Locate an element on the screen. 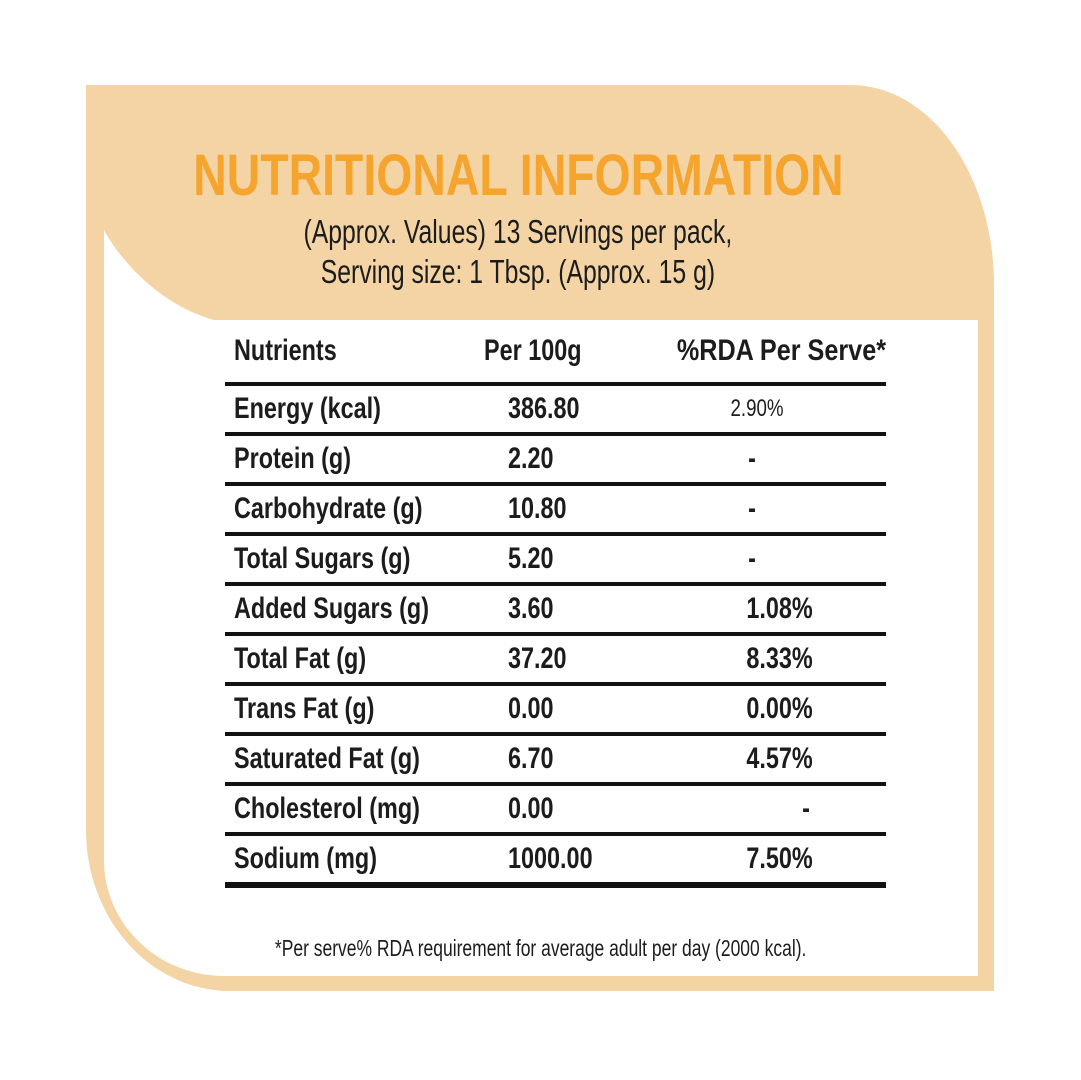 The width and height of the screenshot is (1081, 1080). column-header-rda-per-serve: %RDA Per Serve* is located at coordinates (781, 350).